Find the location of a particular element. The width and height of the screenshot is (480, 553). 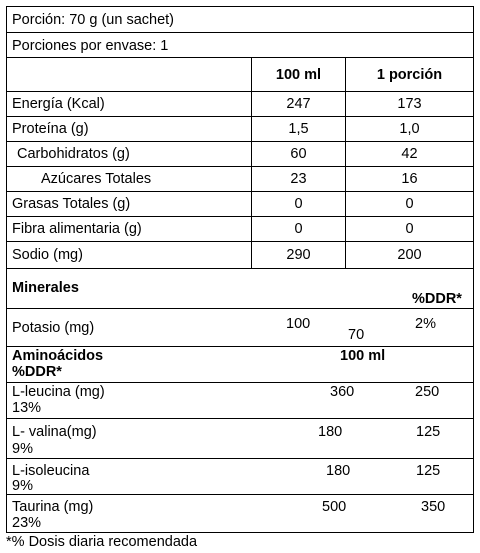

cell-portion: 173 is located at coordinates (409, 104).